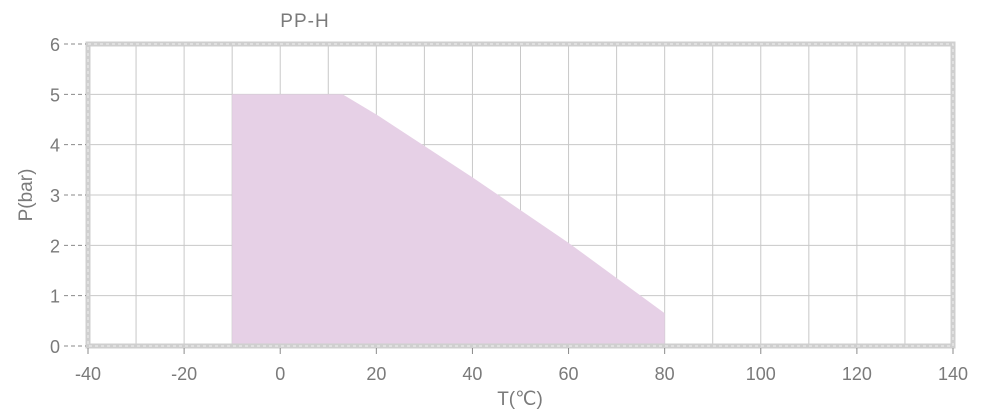  Describe the element at coordinates (55, 146) in the screenshot. I see `y-tick-label: 4` at that location.